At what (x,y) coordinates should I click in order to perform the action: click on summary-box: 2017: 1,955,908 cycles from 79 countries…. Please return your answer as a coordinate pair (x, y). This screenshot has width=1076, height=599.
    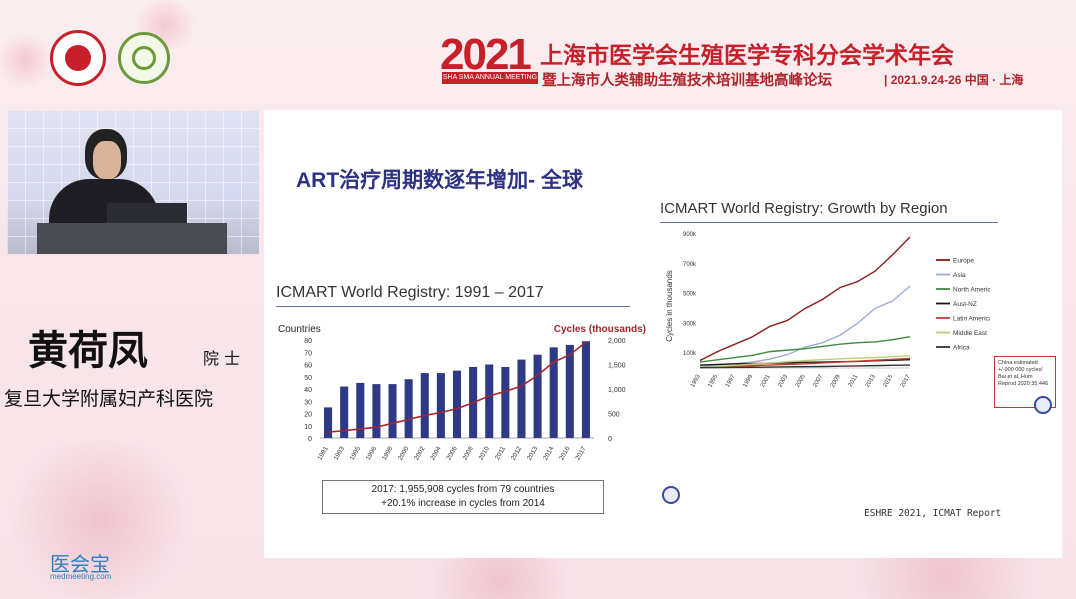
    Looking at the image, I should click on (463, 497).